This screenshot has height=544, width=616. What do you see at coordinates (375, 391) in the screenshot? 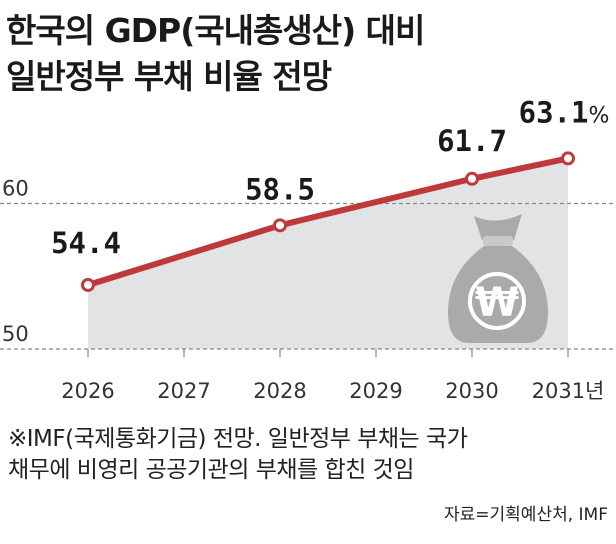
I see `x-tick-label: 2029` at bounding box center [375, 391].